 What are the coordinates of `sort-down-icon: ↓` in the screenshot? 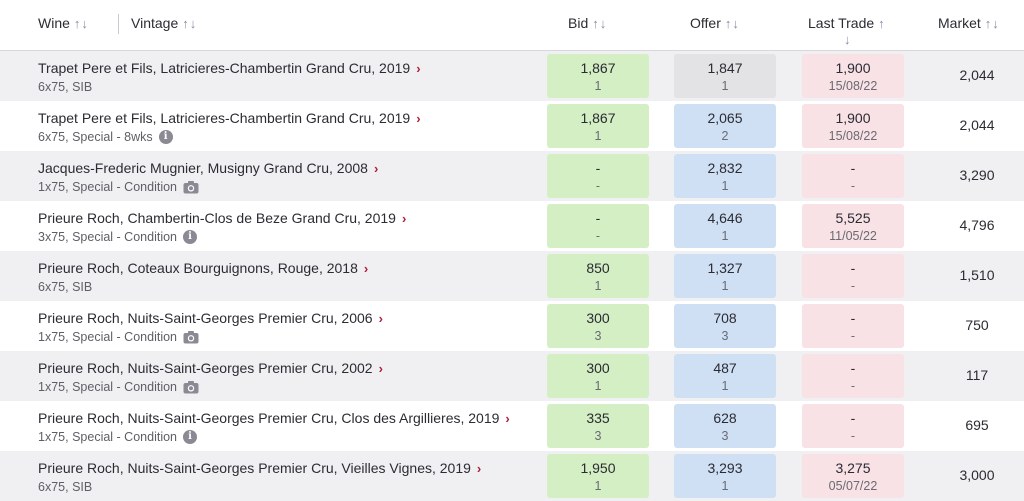 It's located at (848, 39).